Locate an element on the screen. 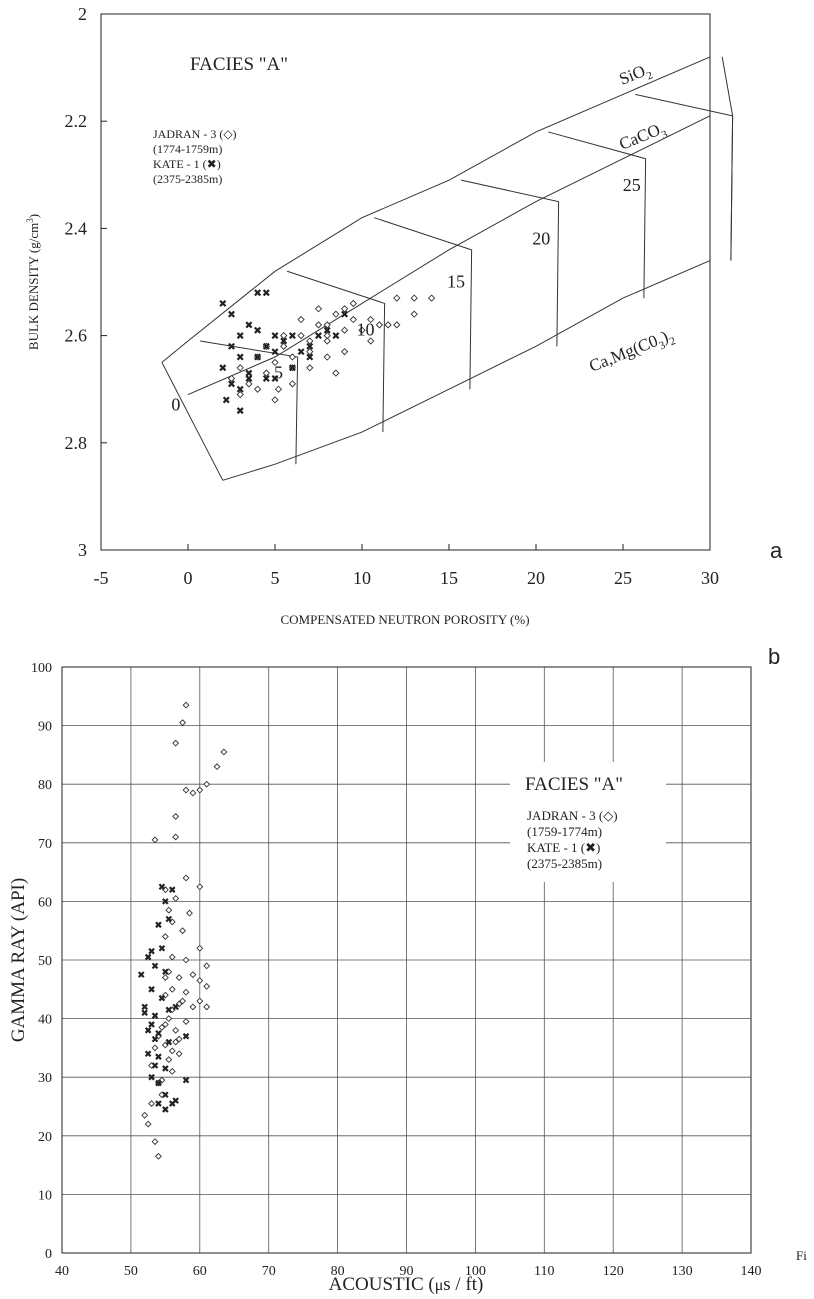  x-tick-label-b: 70 is located at coordinates (269, 1271).